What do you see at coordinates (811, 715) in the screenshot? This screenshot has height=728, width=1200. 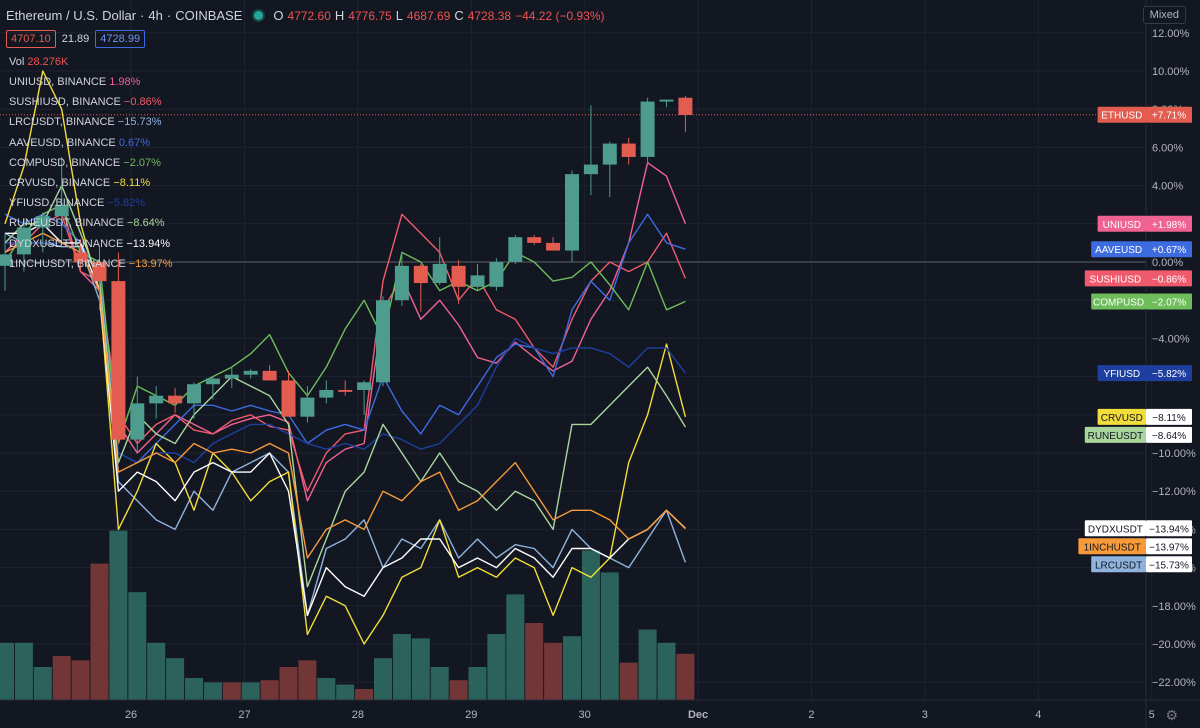 I see `x-tick-label: 2` at bounding box center [811, 715].